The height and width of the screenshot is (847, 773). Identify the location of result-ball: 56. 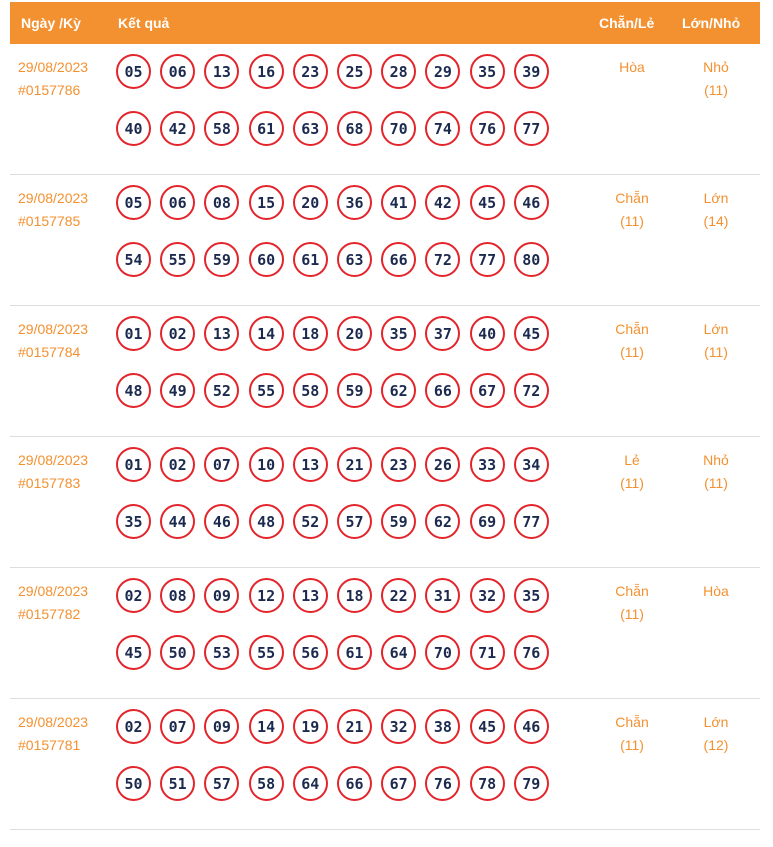
(310, 652).